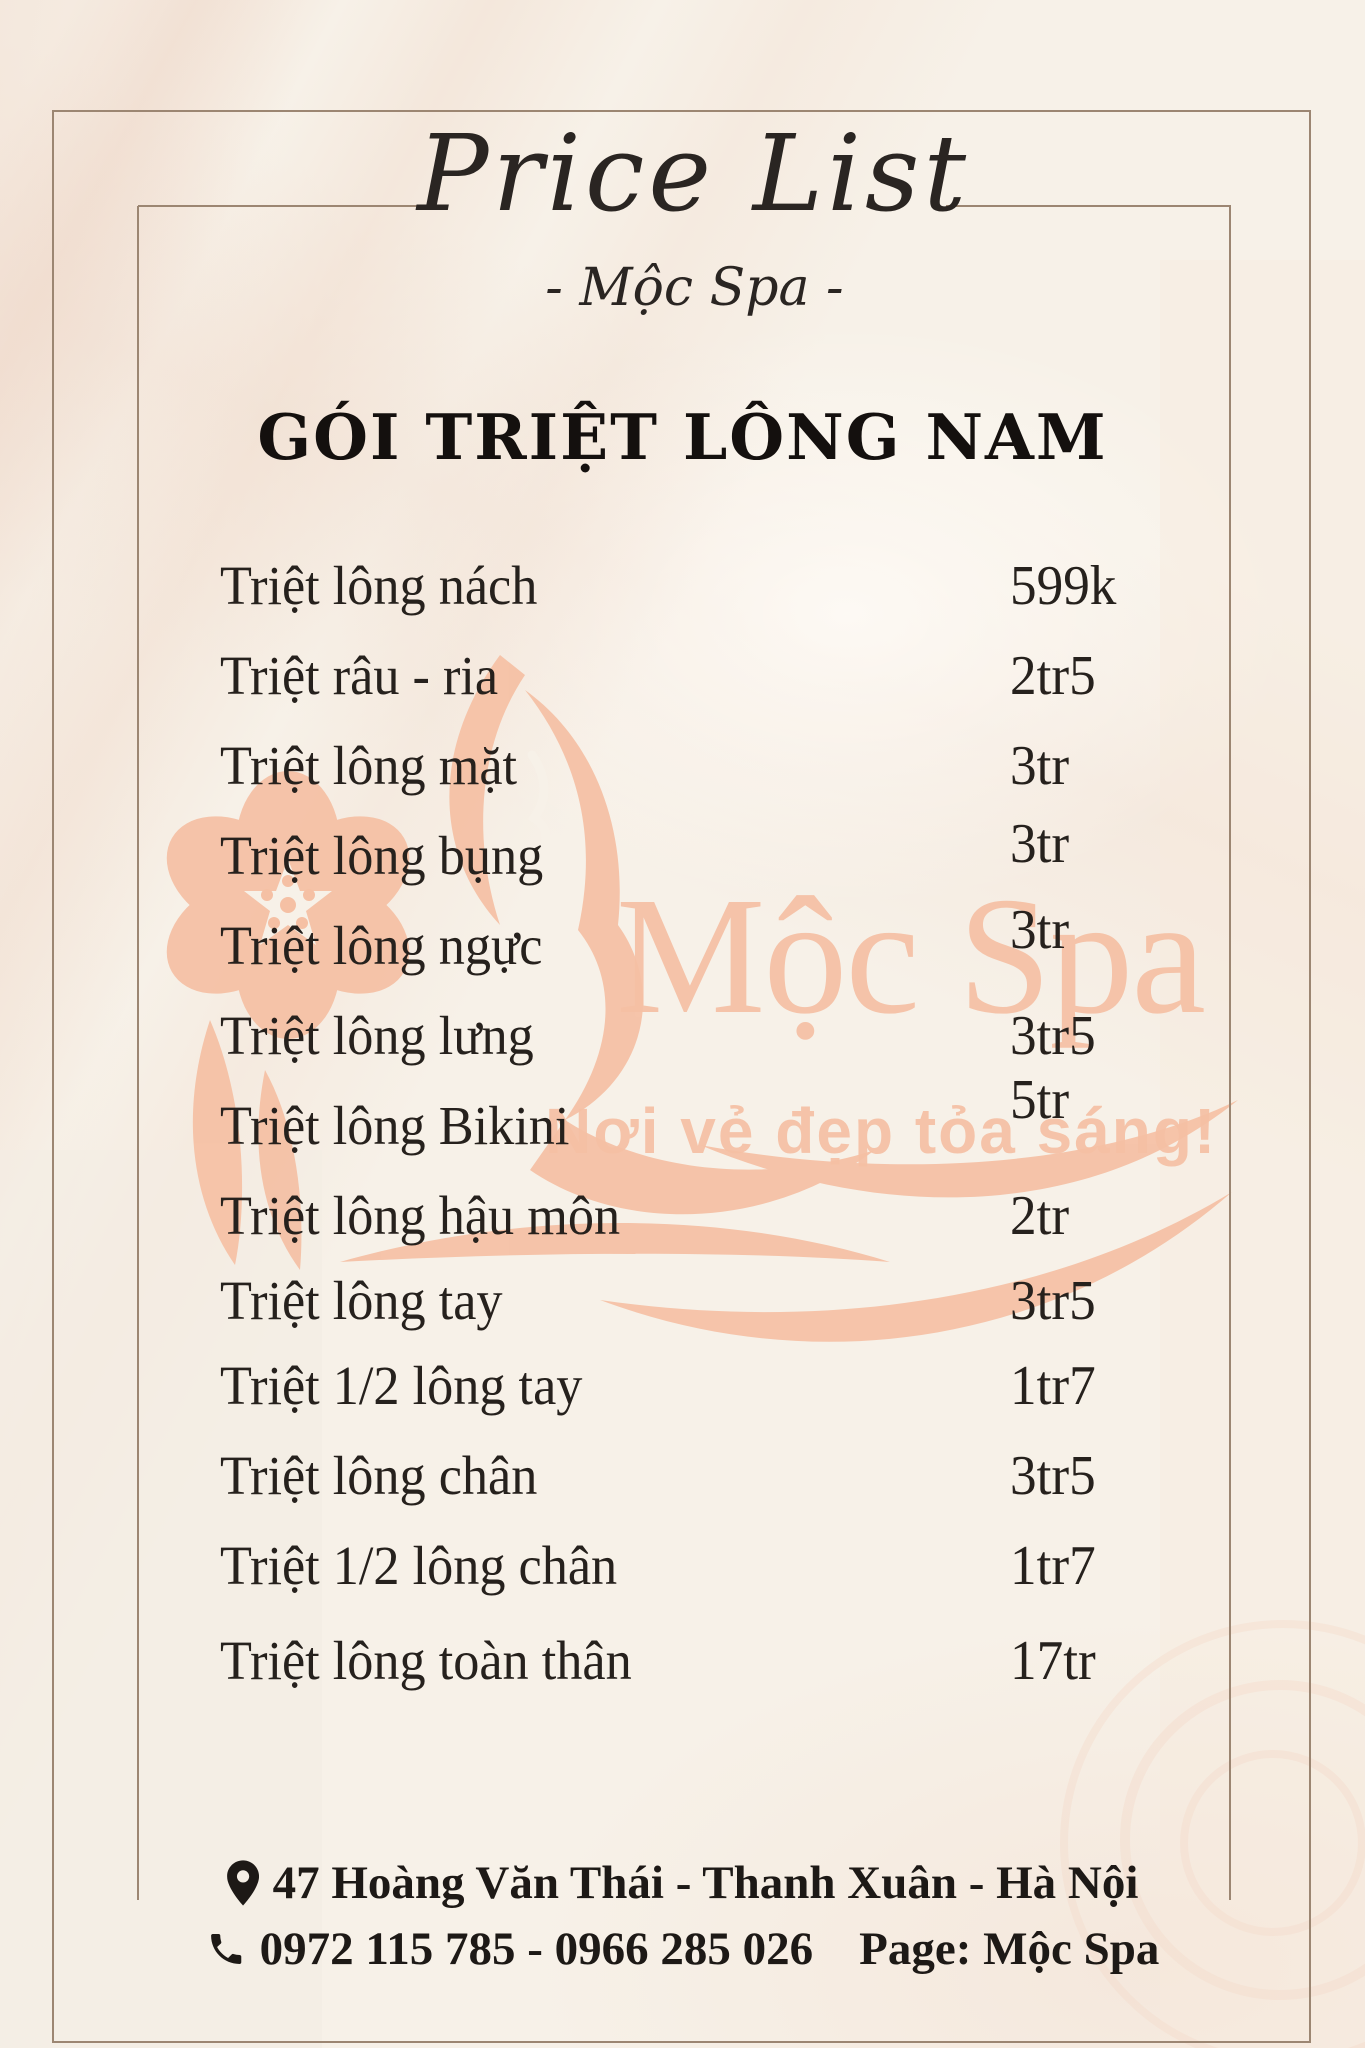  What do you see at coordinates (682, 1122) in the screenshot?
I see `price-list-row: Triệt lông Bikini 5tr` at bounding box center [682, 1122].